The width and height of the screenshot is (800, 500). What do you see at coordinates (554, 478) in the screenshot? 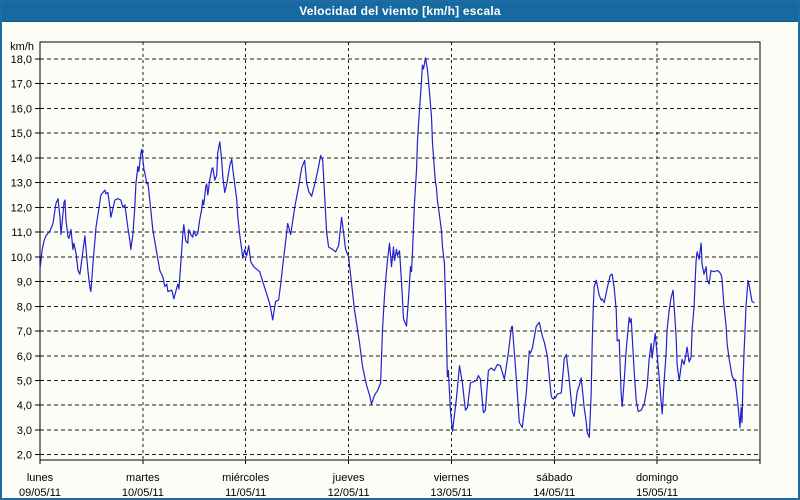
I see `day-name-label: sábado` at bounding box center [554, 478].